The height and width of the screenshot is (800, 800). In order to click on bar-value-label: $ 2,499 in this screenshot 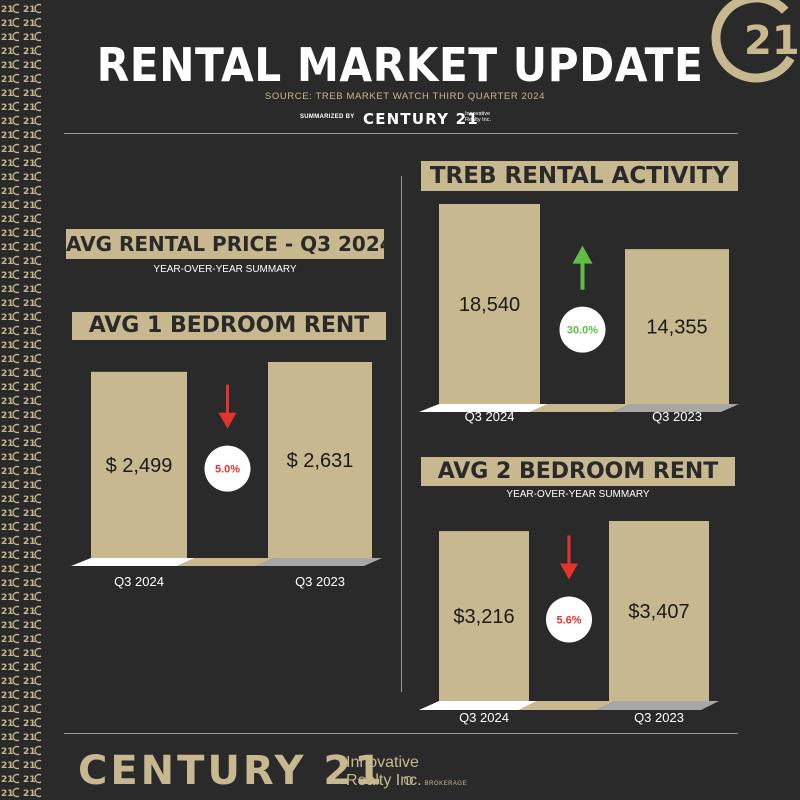, I will do `click(139, 466)`.